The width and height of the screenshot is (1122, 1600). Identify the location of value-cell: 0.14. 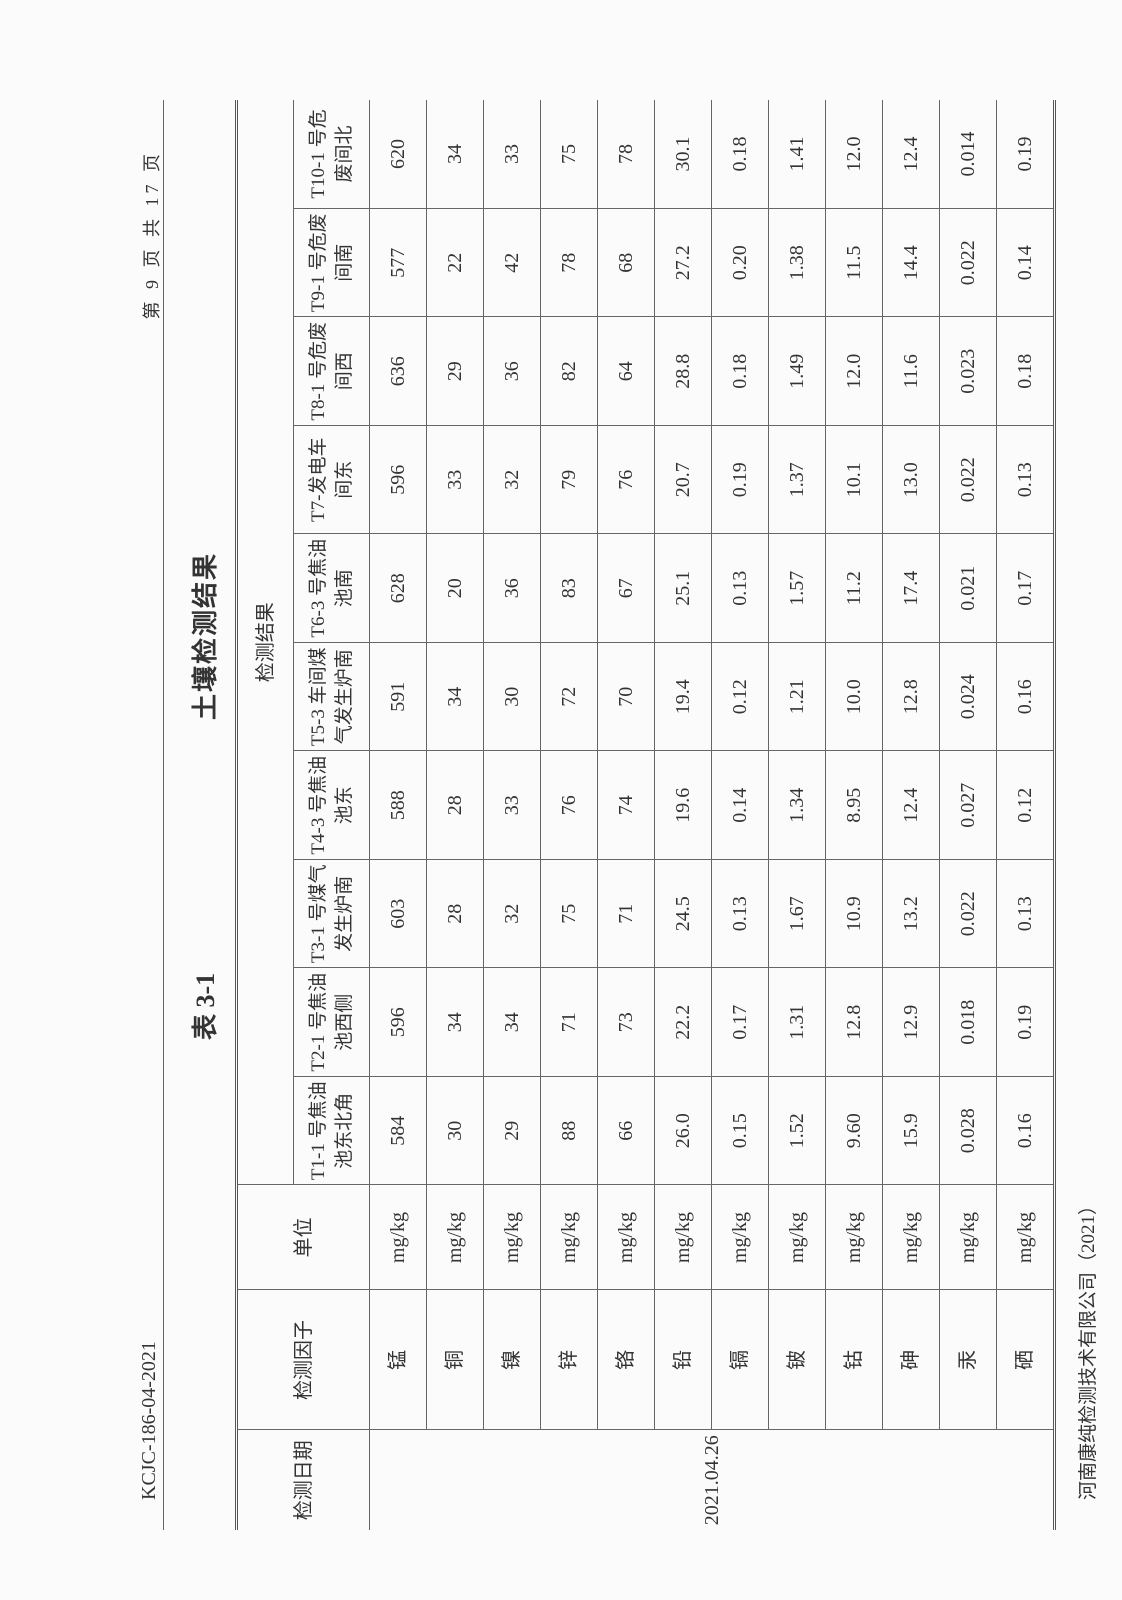
(740, 805).